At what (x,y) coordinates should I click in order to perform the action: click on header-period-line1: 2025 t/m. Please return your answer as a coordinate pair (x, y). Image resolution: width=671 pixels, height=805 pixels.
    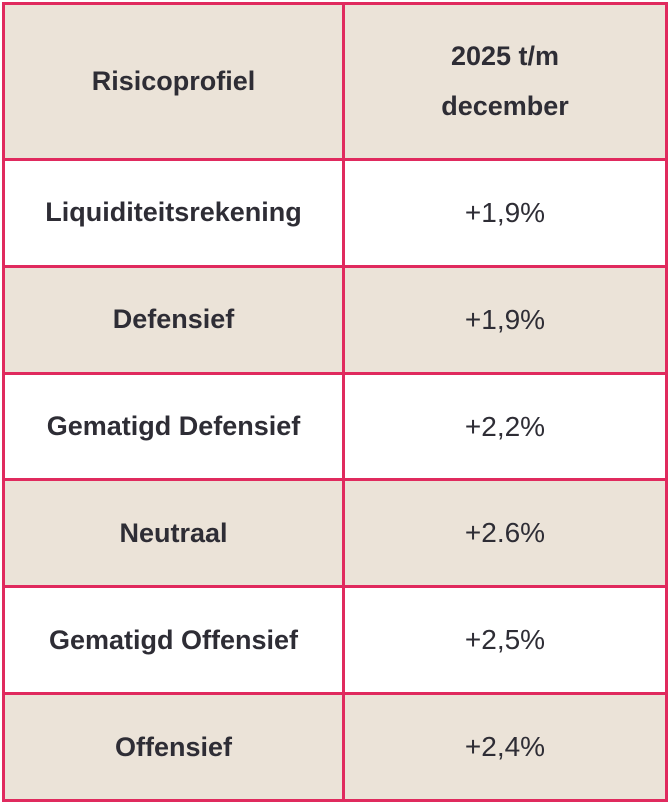
    Looking at the image, I should click on (505, 55).